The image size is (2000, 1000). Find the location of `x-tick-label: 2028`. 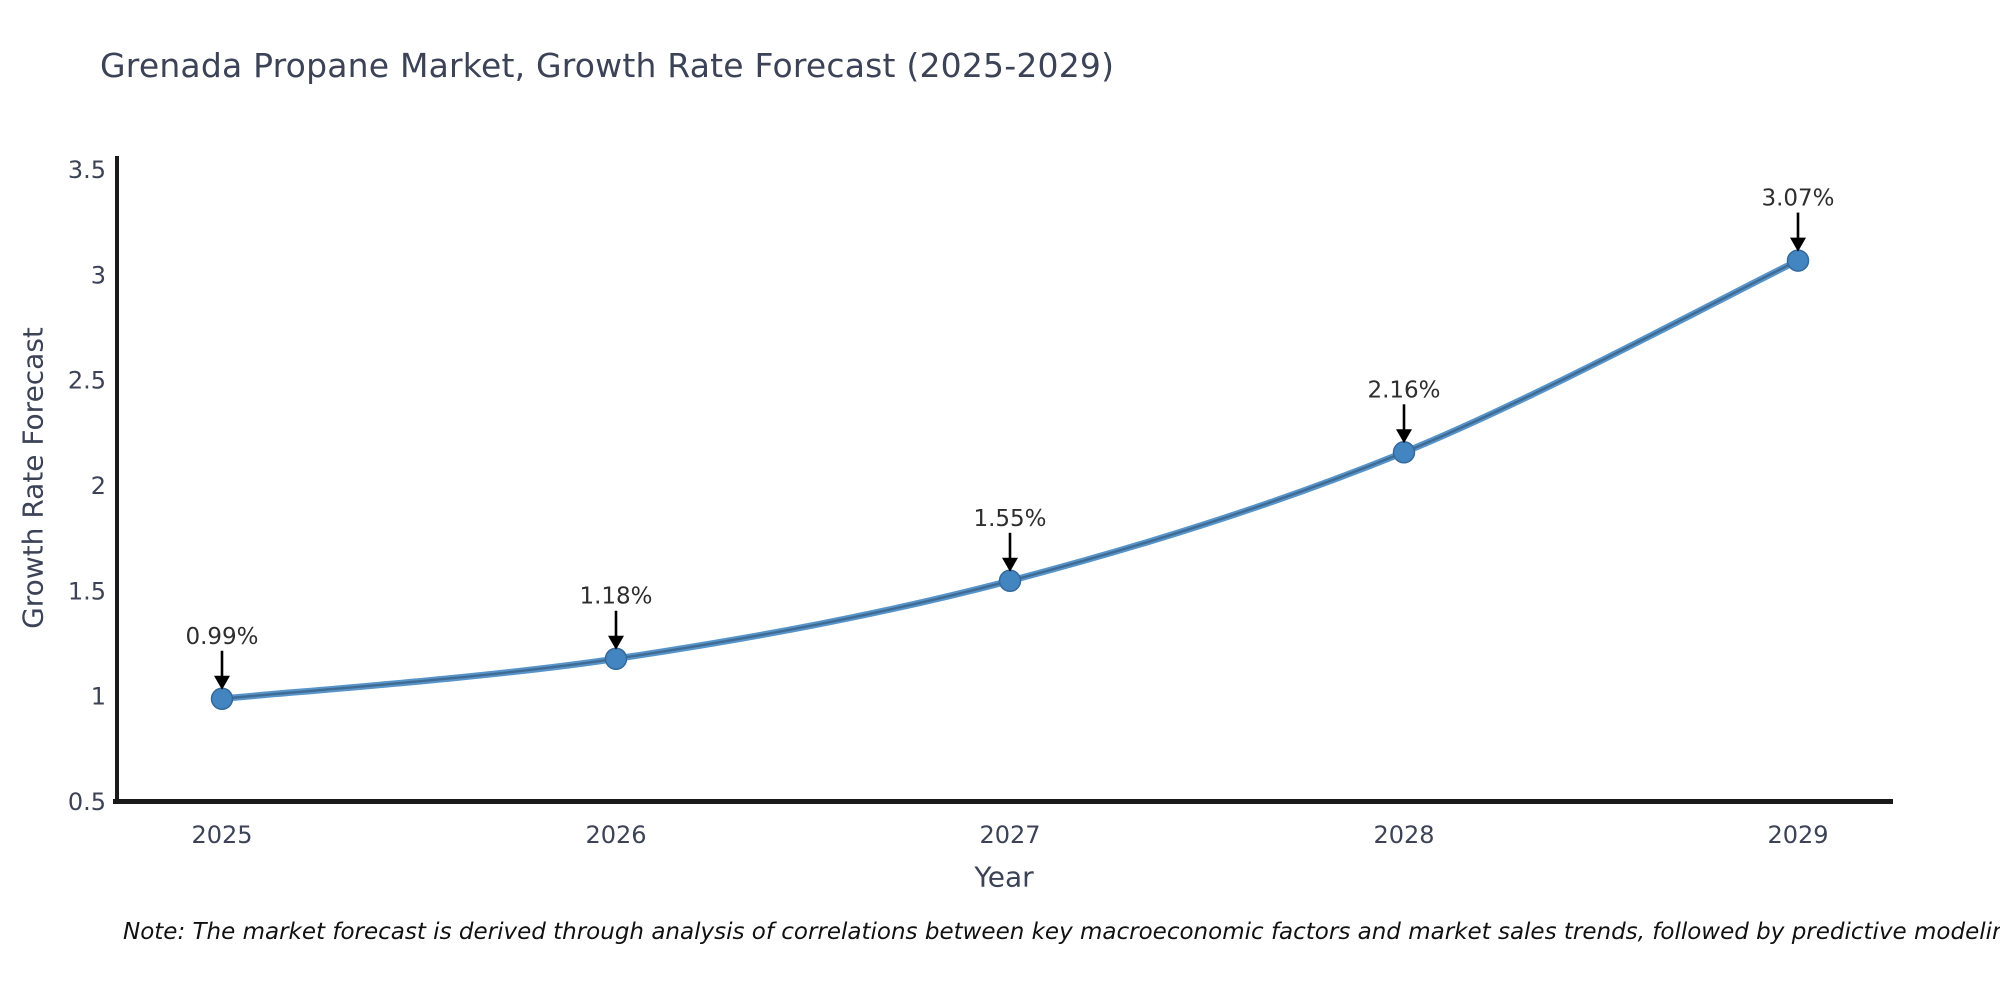

x-tick-label: 2028 is located at coordinates (1403, 835).